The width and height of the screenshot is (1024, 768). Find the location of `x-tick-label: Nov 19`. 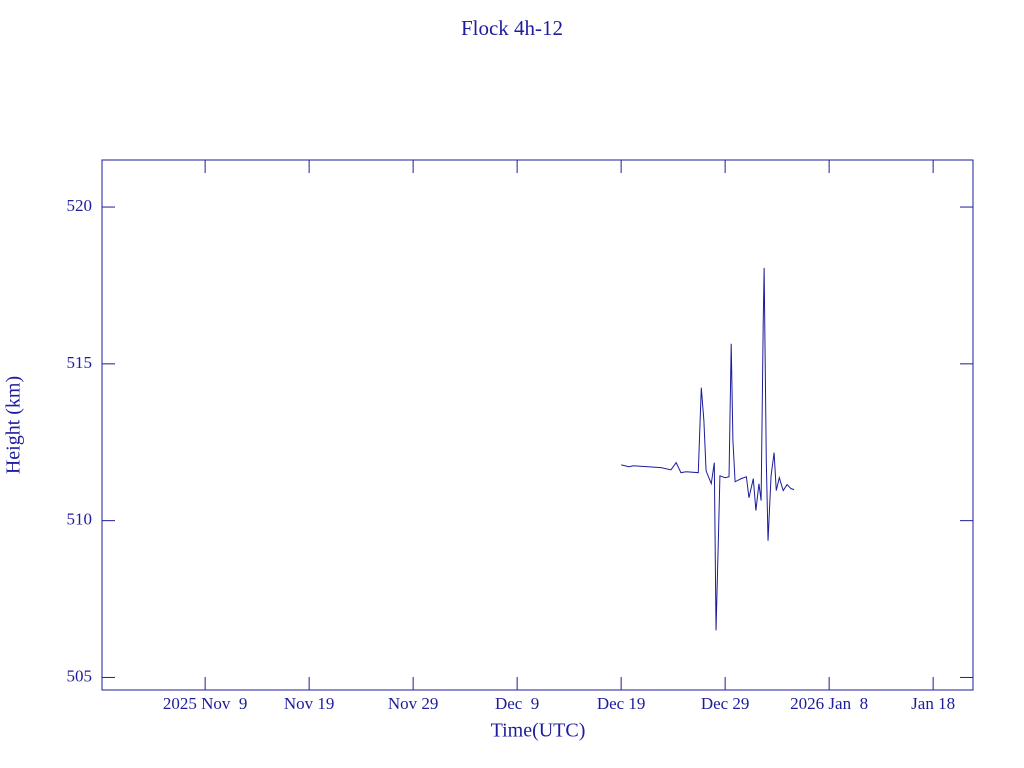

x-tick-label: Nov 19 is located at coordinates (309, 703).